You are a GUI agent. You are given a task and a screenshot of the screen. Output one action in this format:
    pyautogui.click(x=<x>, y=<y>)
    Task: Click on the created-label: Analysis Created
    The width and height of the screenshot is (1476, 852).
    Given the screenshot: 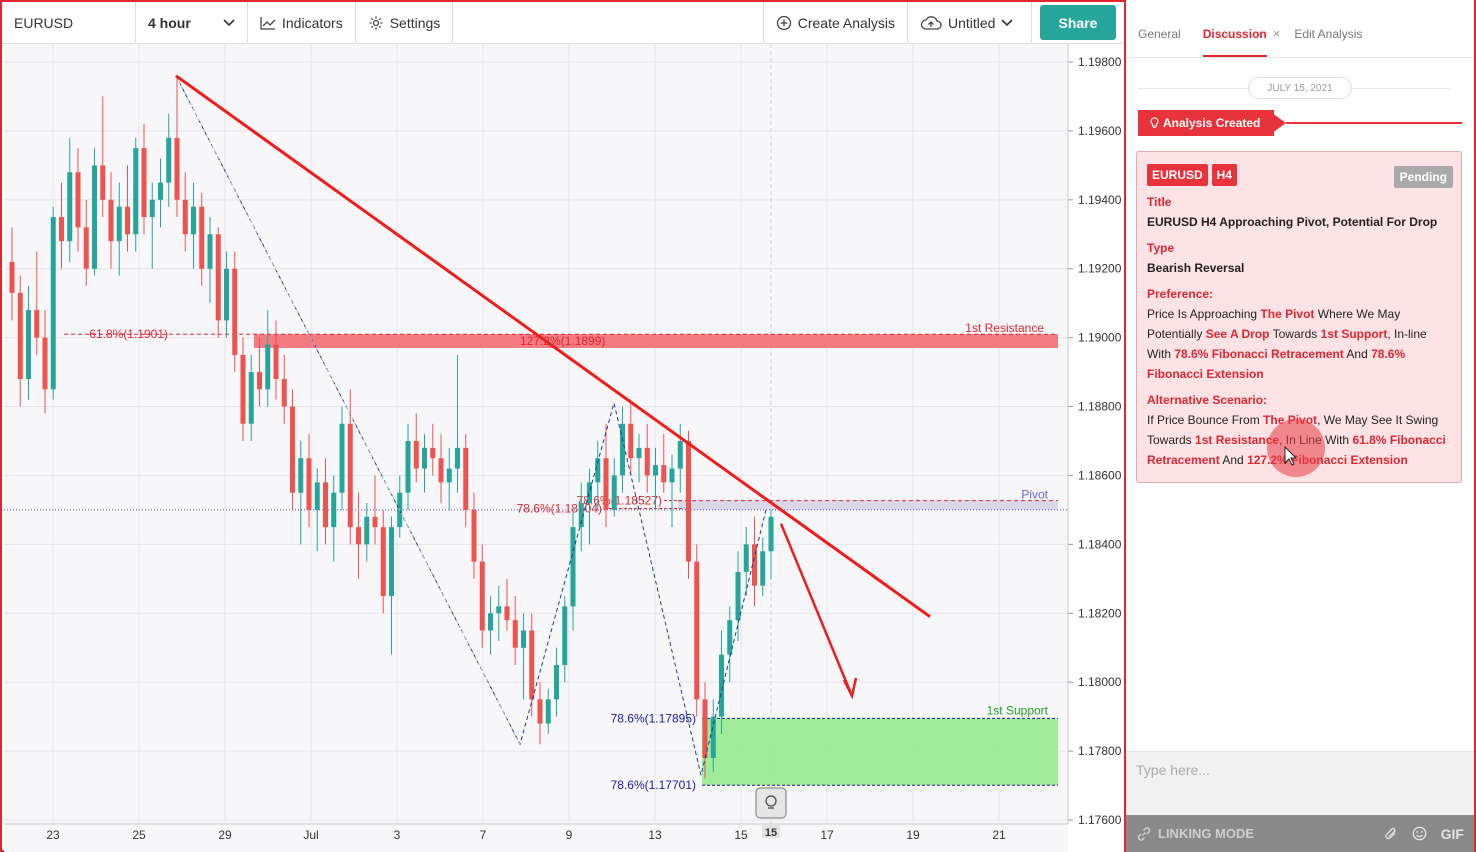 What is the action you would take?
    pyautogui.click(x=1212, y=123)
    